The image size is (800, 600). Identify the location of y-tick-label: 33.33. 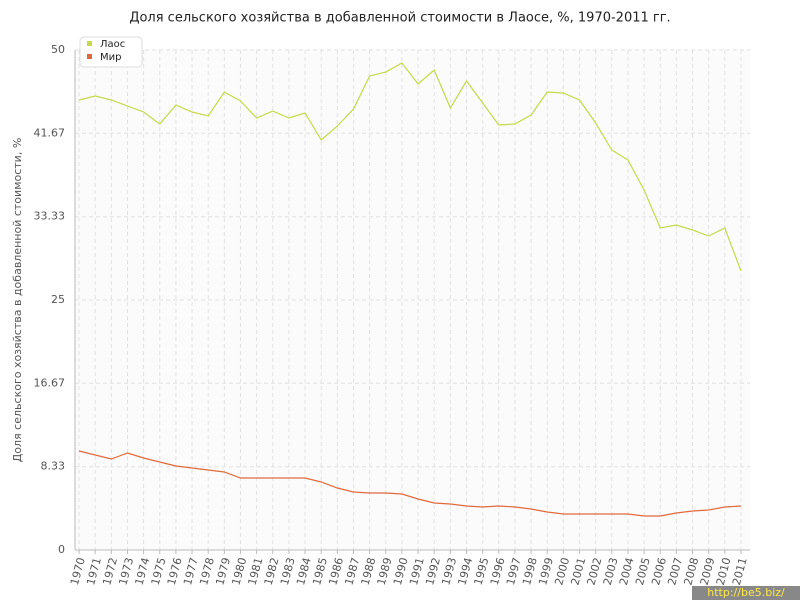
(50, 216).